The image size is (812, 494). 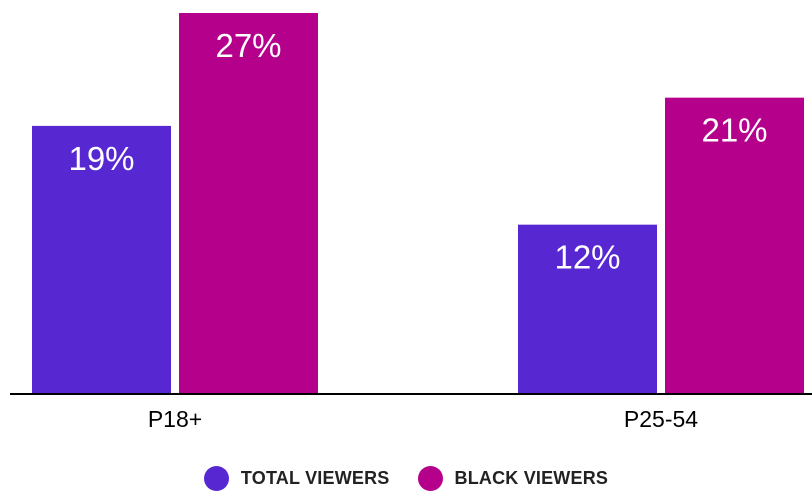 I want to click on legend-item-total-viewers: TOTAL VIEWERS, so click(x=296, y=478).